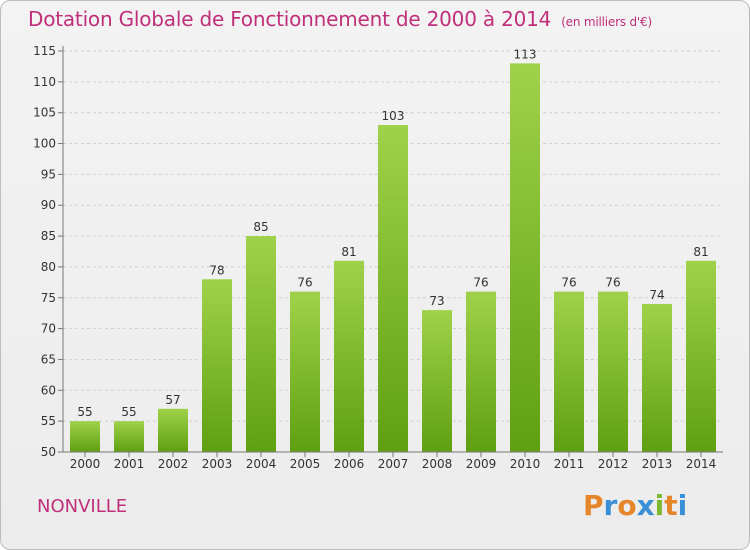 This screenshot has width=750, height=550. Describe the element at coordinates (217, 365) in the screenshot. I see `bar-2003` at that location.